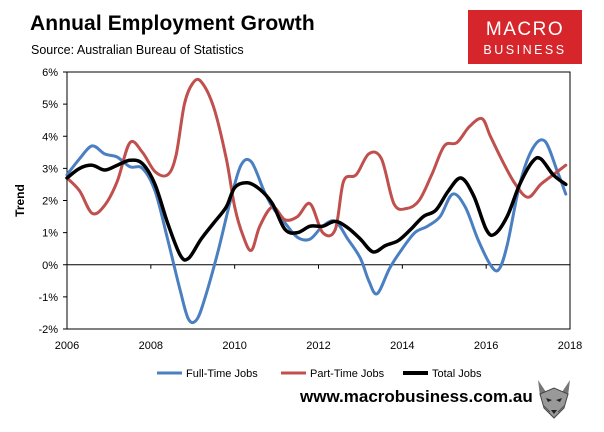 This screenshot has height=432, width=604. I want to click on y-tick-label: 0%, so click(50, 266).